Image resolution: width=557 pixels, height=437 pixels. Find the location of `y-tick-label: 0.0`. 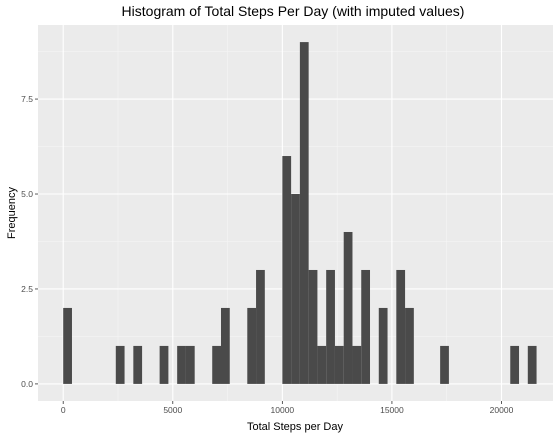

y-tick-label: 0.0 is located at coordinates (27, 384).